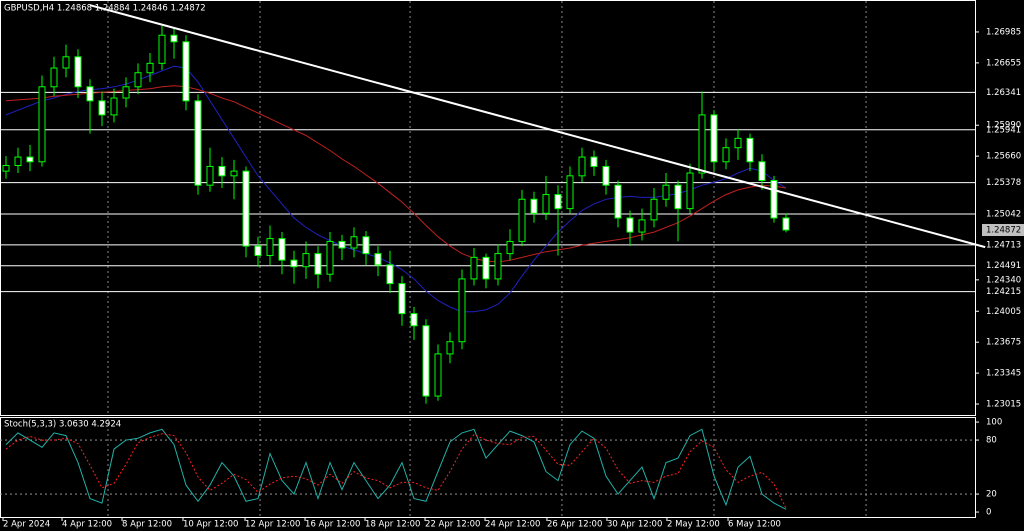 The width and height of the screenshot is (1024, 531). I want to click on y-tick-label: 1.26655, so click(1003, 63).